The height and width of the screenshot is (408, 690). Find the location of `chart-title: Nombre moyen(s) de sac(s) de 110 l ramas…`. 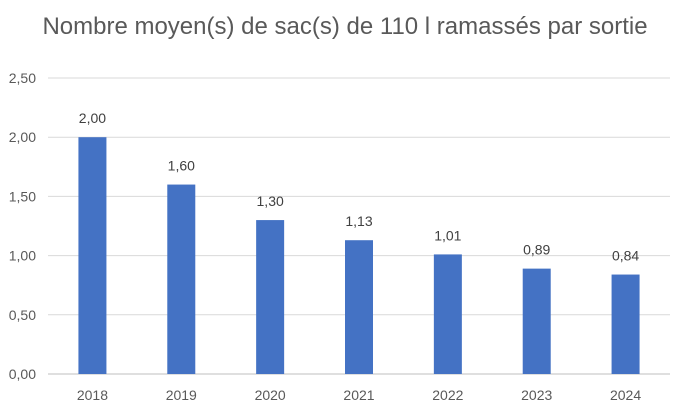

chart-title: Nombre moyen(s) de sac(s) de 110 l ramas… is located at coordinates (345, 26).